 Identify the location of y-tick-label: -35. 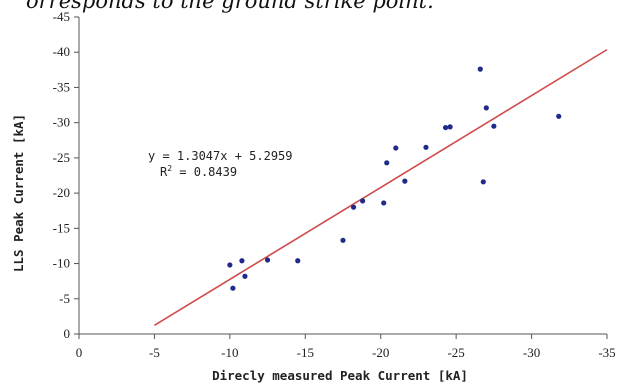
(61, 86).